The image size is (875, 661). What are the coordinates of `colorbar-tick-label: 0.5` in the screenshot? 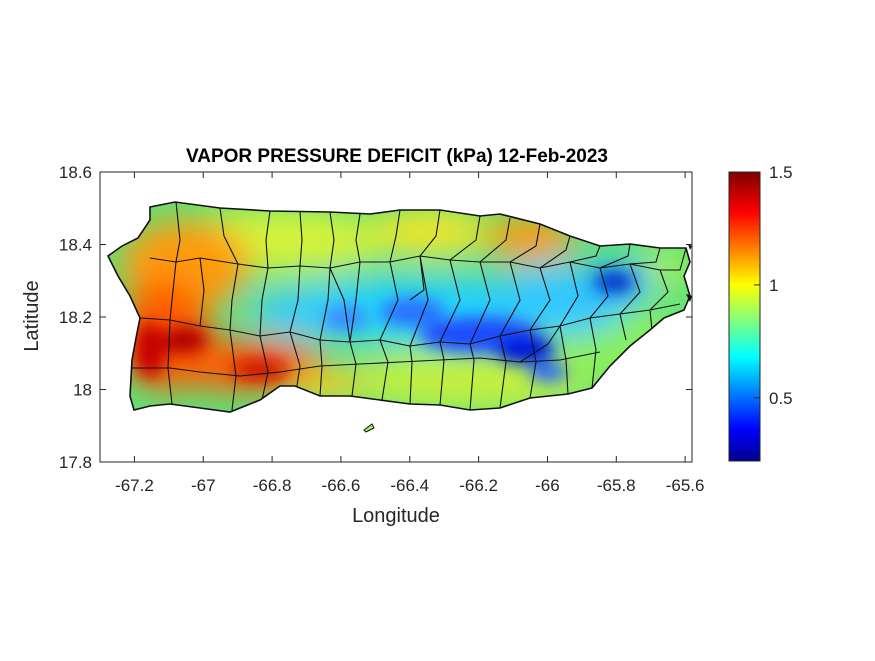 It's located at (781, 398).